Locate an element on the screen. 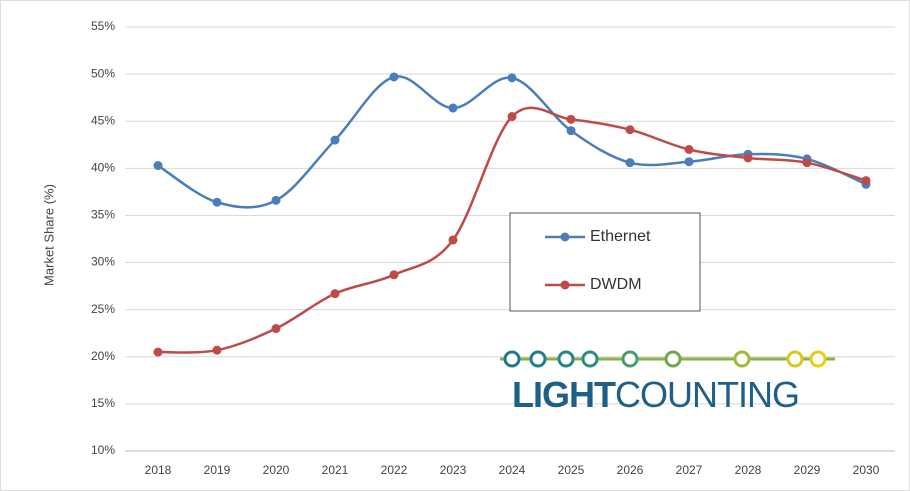 The height and width of the screenshot is (491, 910). y-tick-label: 25% is located at coordinates (103, 309).